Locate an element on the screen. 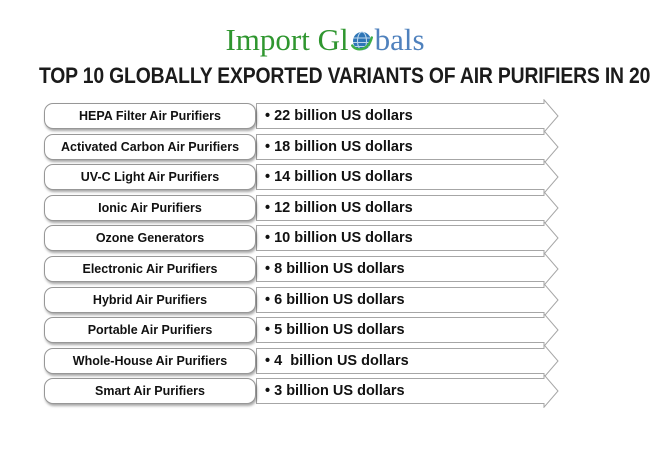 The height and width of the screenshot is (450, 650). value-arrow: • 18 billion US dollars is located at coordinates (407, 146).